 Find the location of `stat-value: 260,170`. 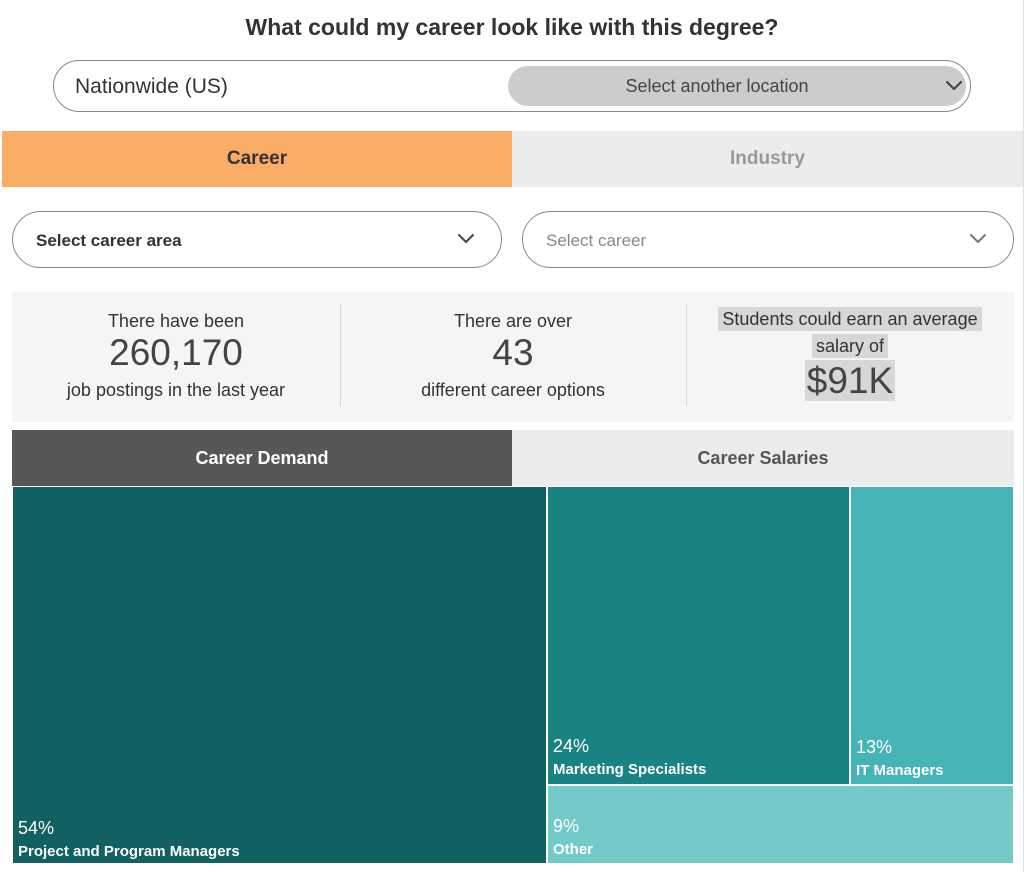

stat-value: 260,170 is located at coordinates (176, 352).